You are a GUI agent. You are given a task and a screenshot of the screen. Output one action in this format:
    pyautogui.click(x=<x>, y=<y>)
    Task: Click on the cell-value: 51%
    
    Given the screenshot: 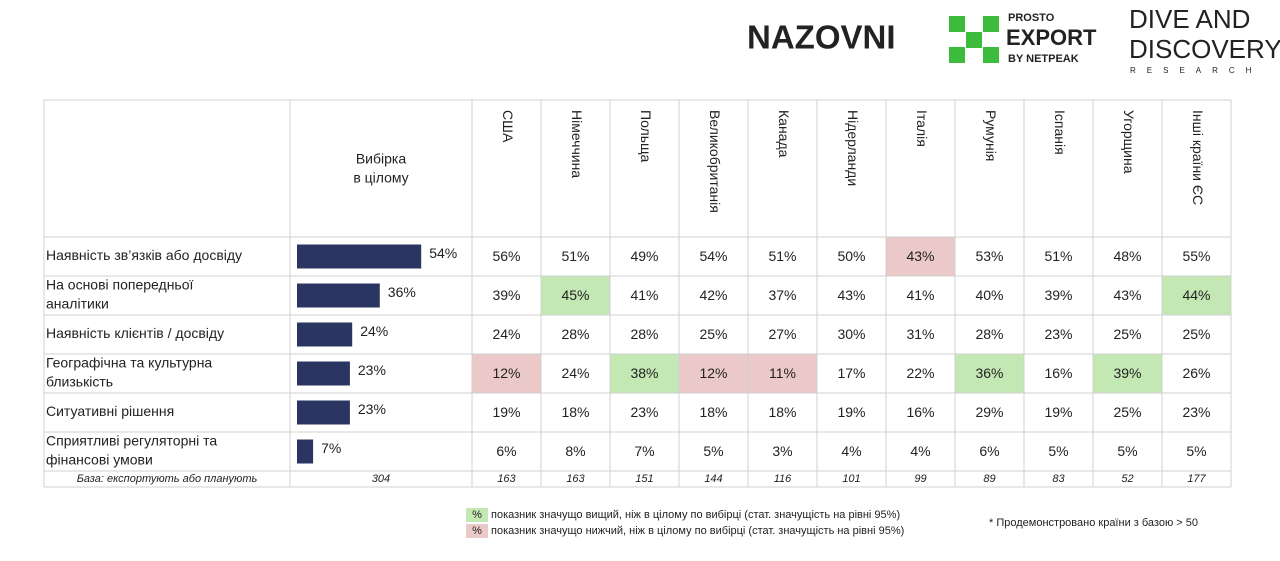 What is the action you would take?
    pyautogui.click(x=782, y=256)
    